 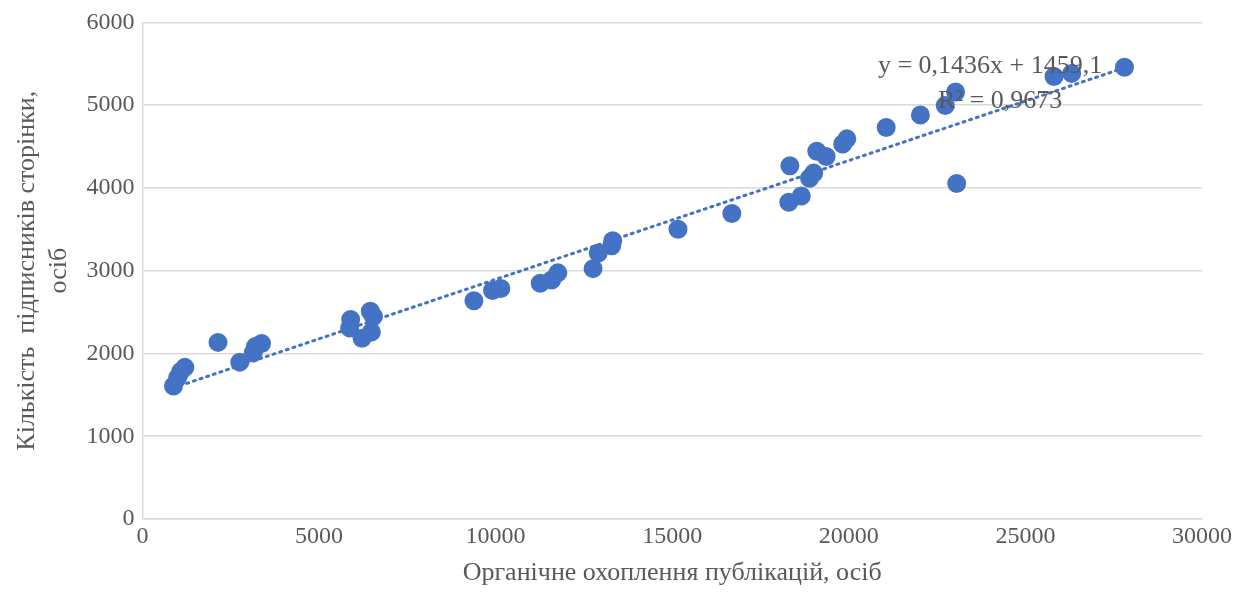 What do you see at coordinates (319, 534) in the screenshot?
I see `x-tick-label: 5000` at bounding box center [319, 534].